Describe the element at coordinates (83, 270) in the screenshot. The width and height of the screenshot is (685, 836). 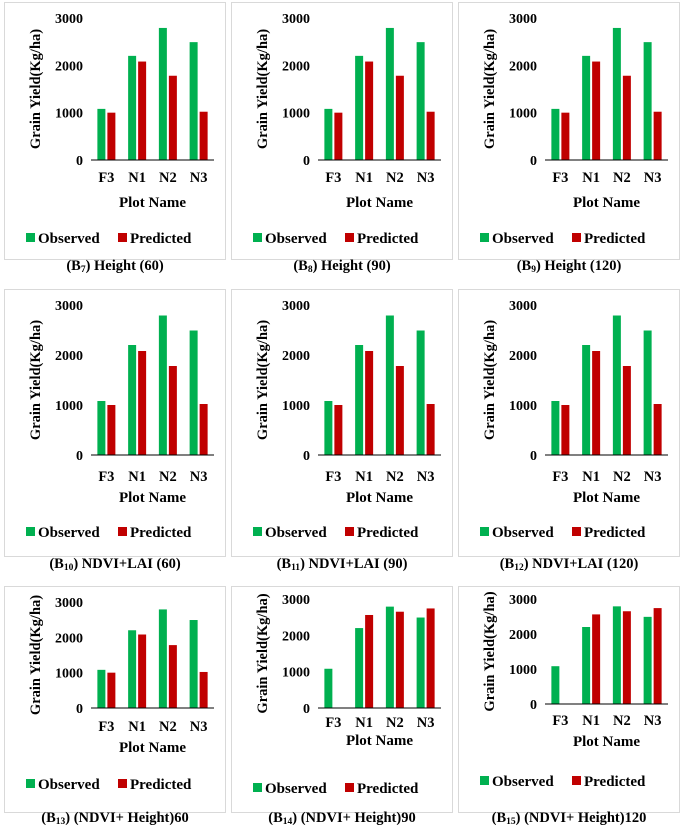
I see `caption-subscript: 7` at that location.